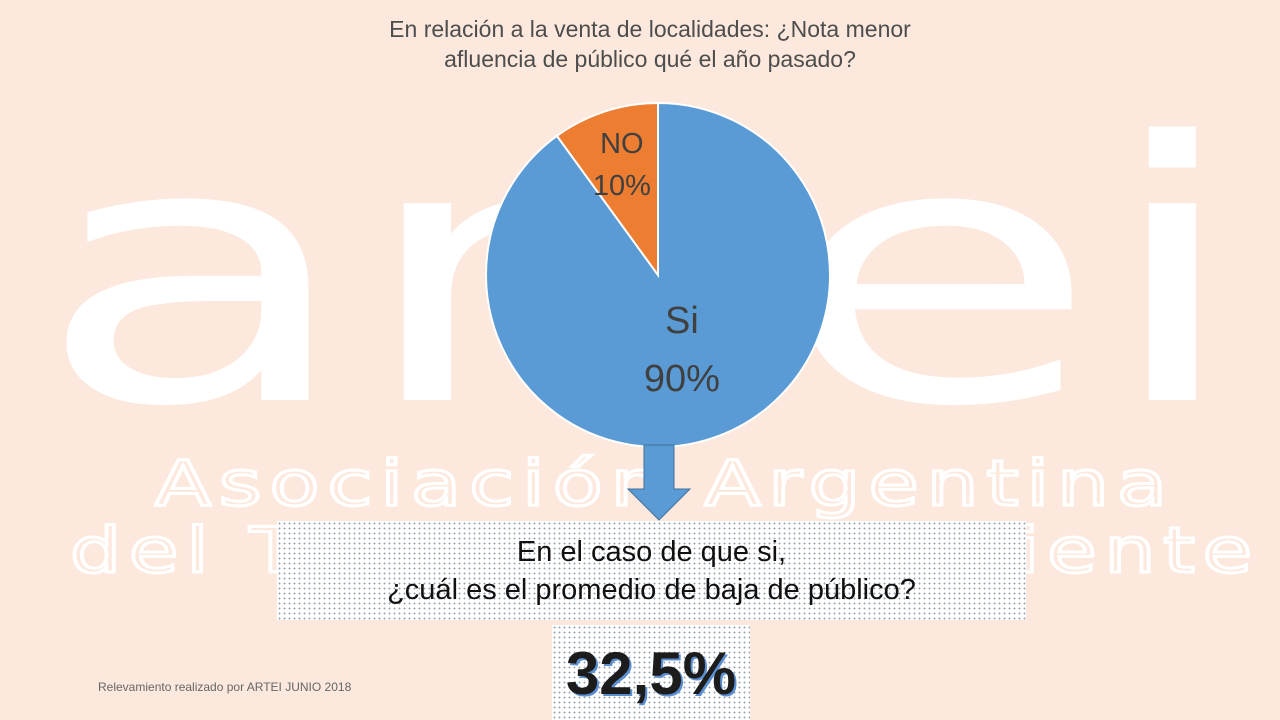 The width and height of the screenshot is (1280, 720). I want to click on pie-slices: Si 90% NO 10%, so click(658, 274).